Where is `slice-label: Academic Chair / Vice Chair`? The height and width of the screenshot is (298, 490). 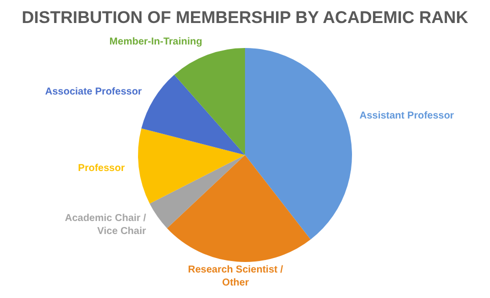 slice-label: Academic Chair / Vice Chair is located at coordinates (105, 224).